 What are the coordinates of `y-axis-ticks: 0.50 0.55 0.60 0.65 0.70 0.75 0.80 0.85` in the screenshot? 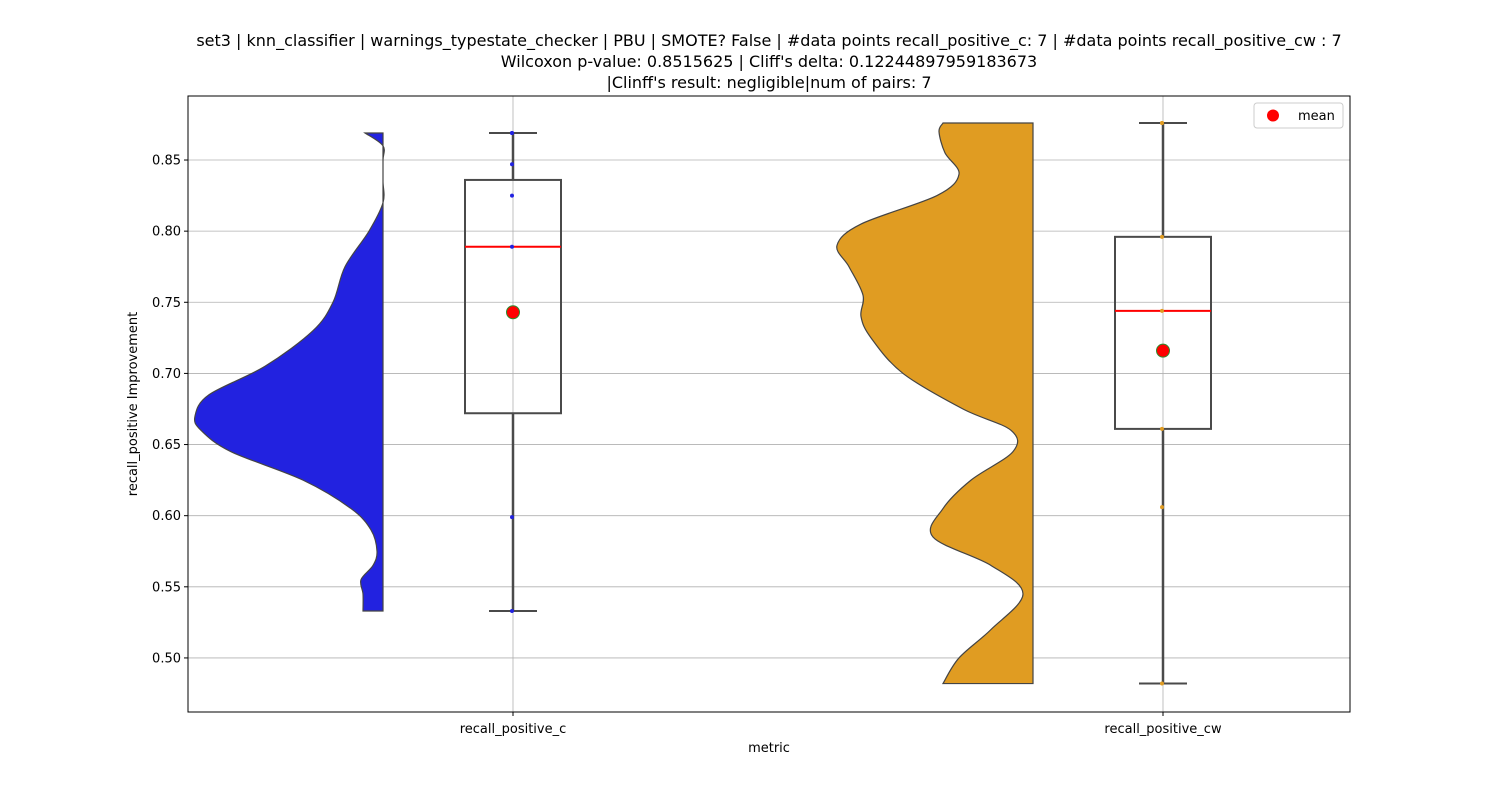 It's located at (170, 410).